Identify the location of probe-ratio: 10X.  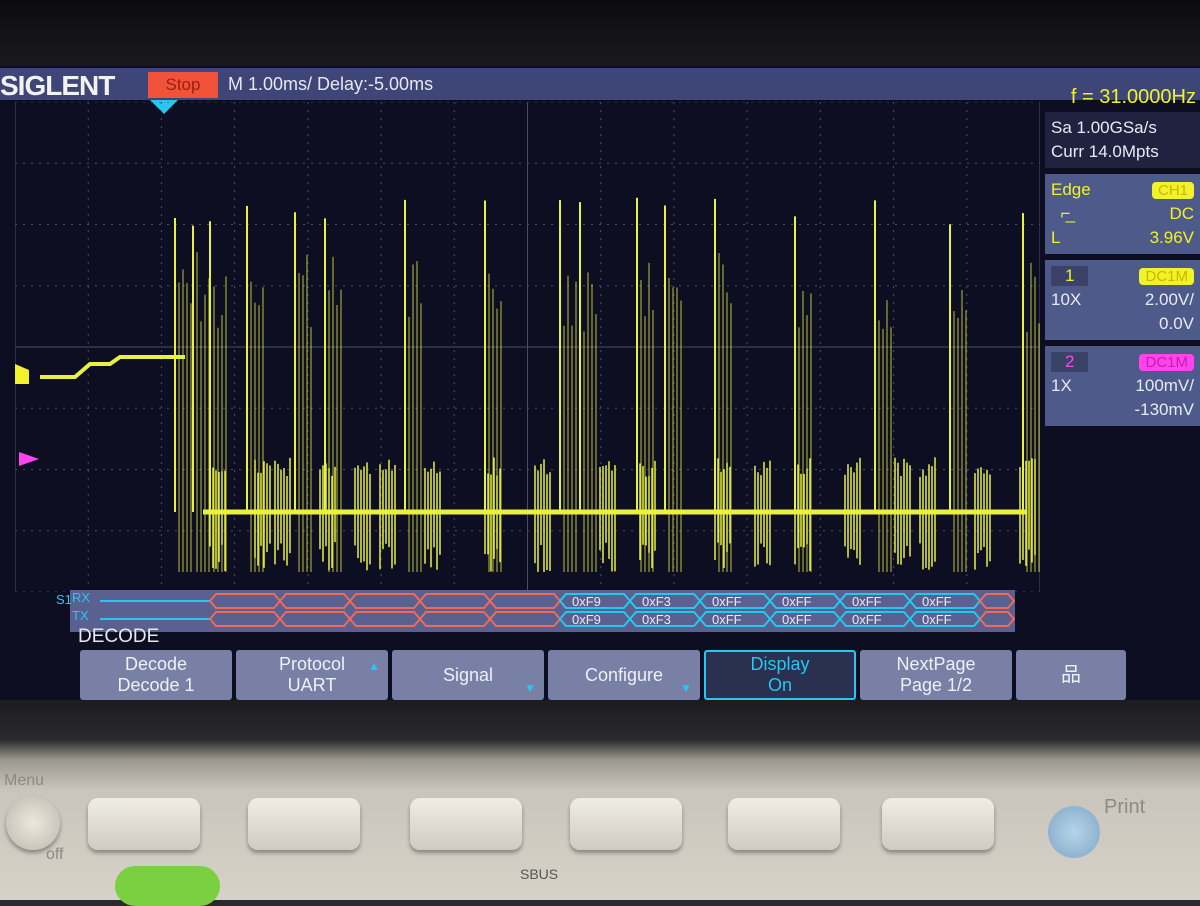
(1066, 300).